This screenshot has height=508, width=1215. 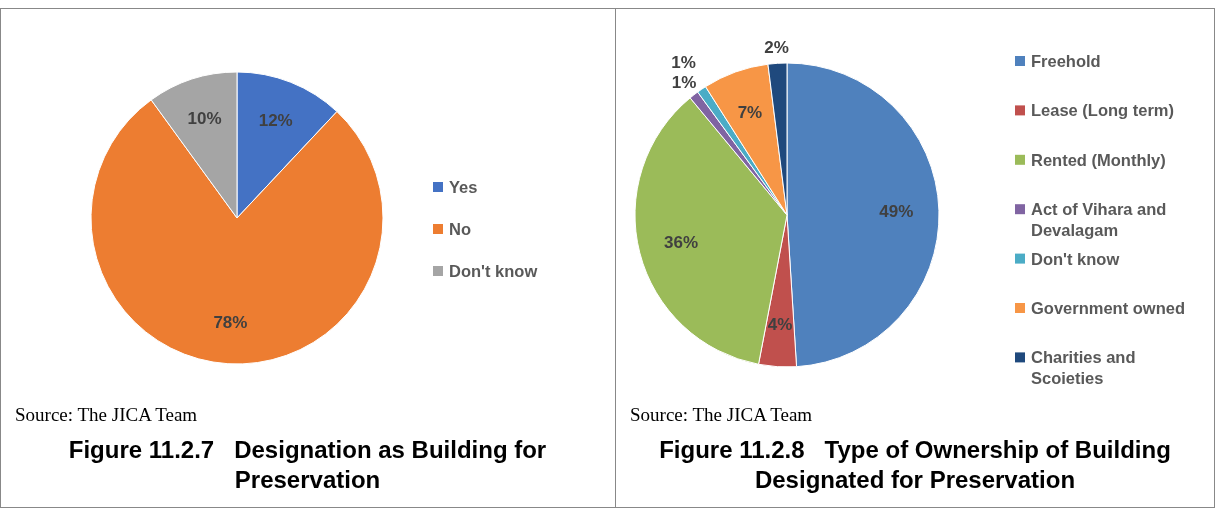 I want to click on legend-label: Government owned, so click(x=1108, y=308).